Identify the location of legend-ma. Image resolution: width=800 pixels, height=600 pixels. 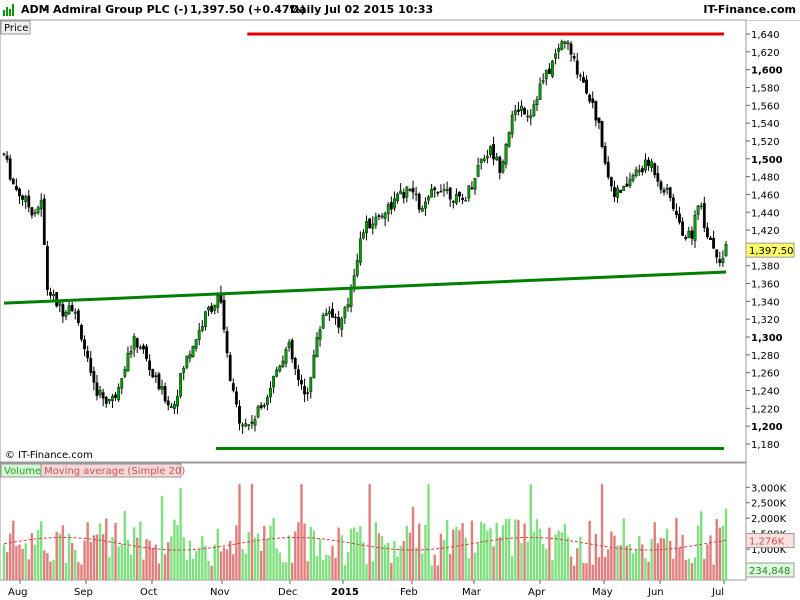
(111, 470).